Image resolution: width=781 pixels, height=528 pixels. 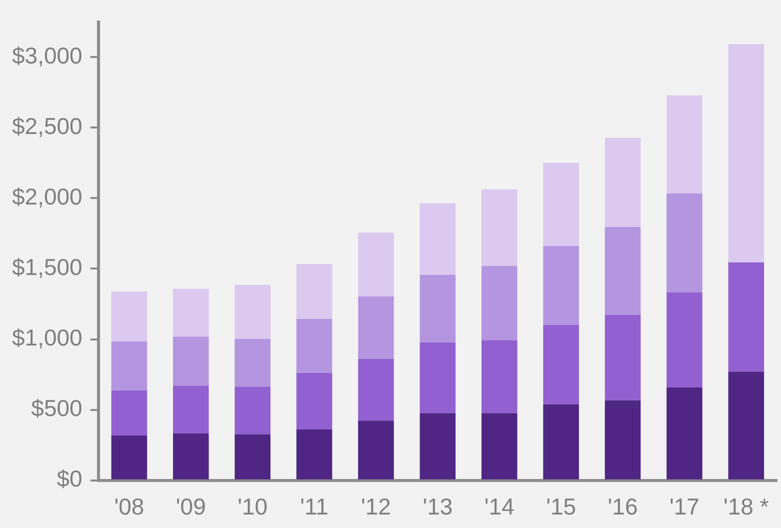 What do you see at coordinates (47, 337) in the screenshot?
I see `y-tick-label: $1,000` at bounding box center [47, 337].